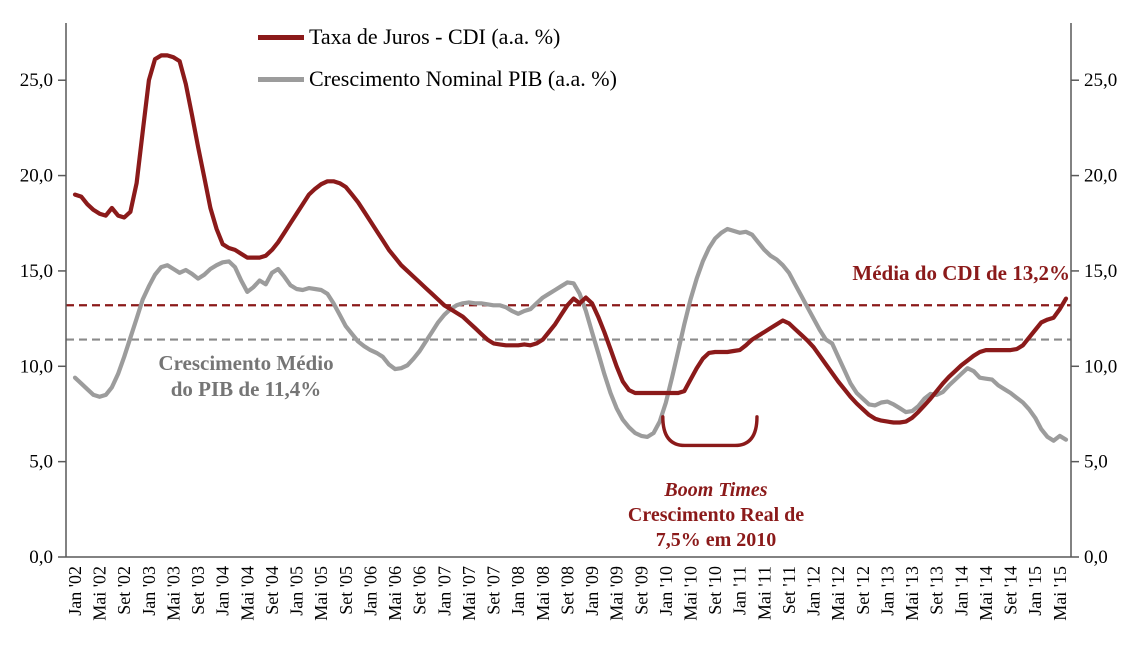  Describe the element at coordinates (1100, 366) in the screenshot. I see `y-tick-label-right: 10,0` at that location.